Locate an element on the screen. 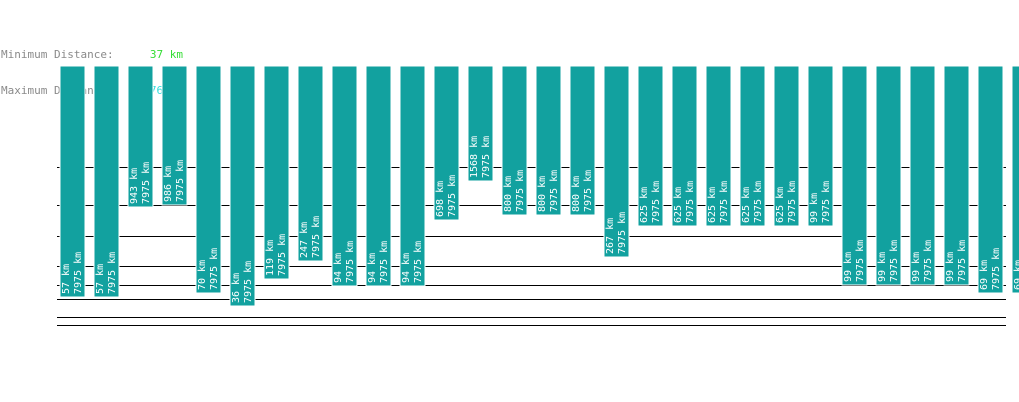  bar-group: 1568 km 7975 km is located at coordinates (480, 123).